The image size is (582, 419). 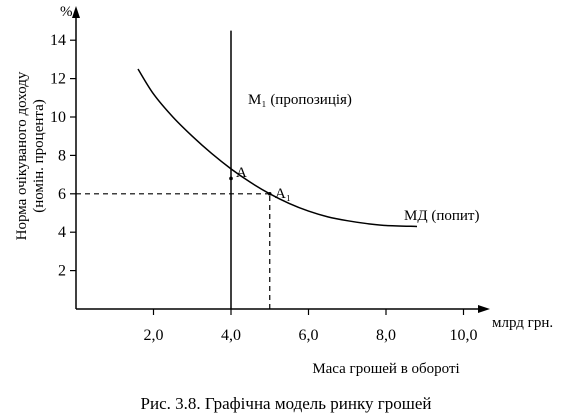 I want to click on point-a, so click(x=231, y=178).